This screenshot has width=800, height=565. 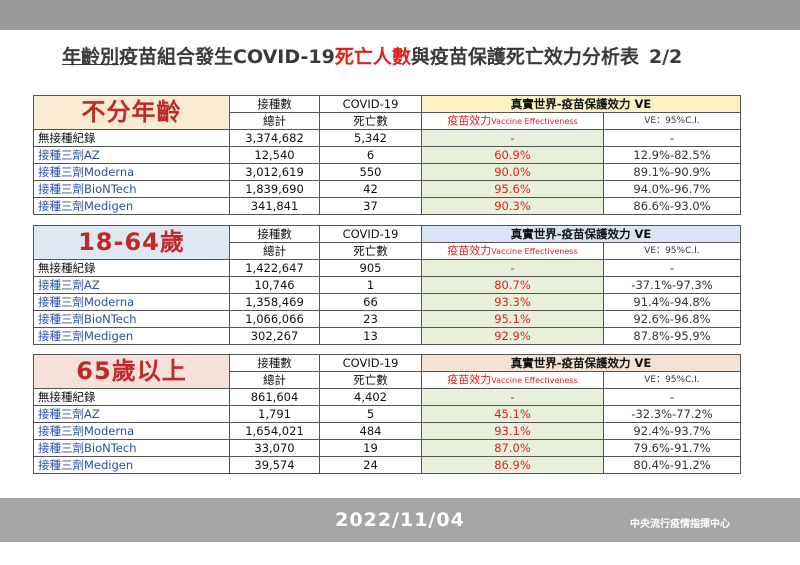 What do you see at coordinates (672, 465) in the screenshot?
I see `ci-cell: 80.4%-91.2%` at bounding box center [672, 465].